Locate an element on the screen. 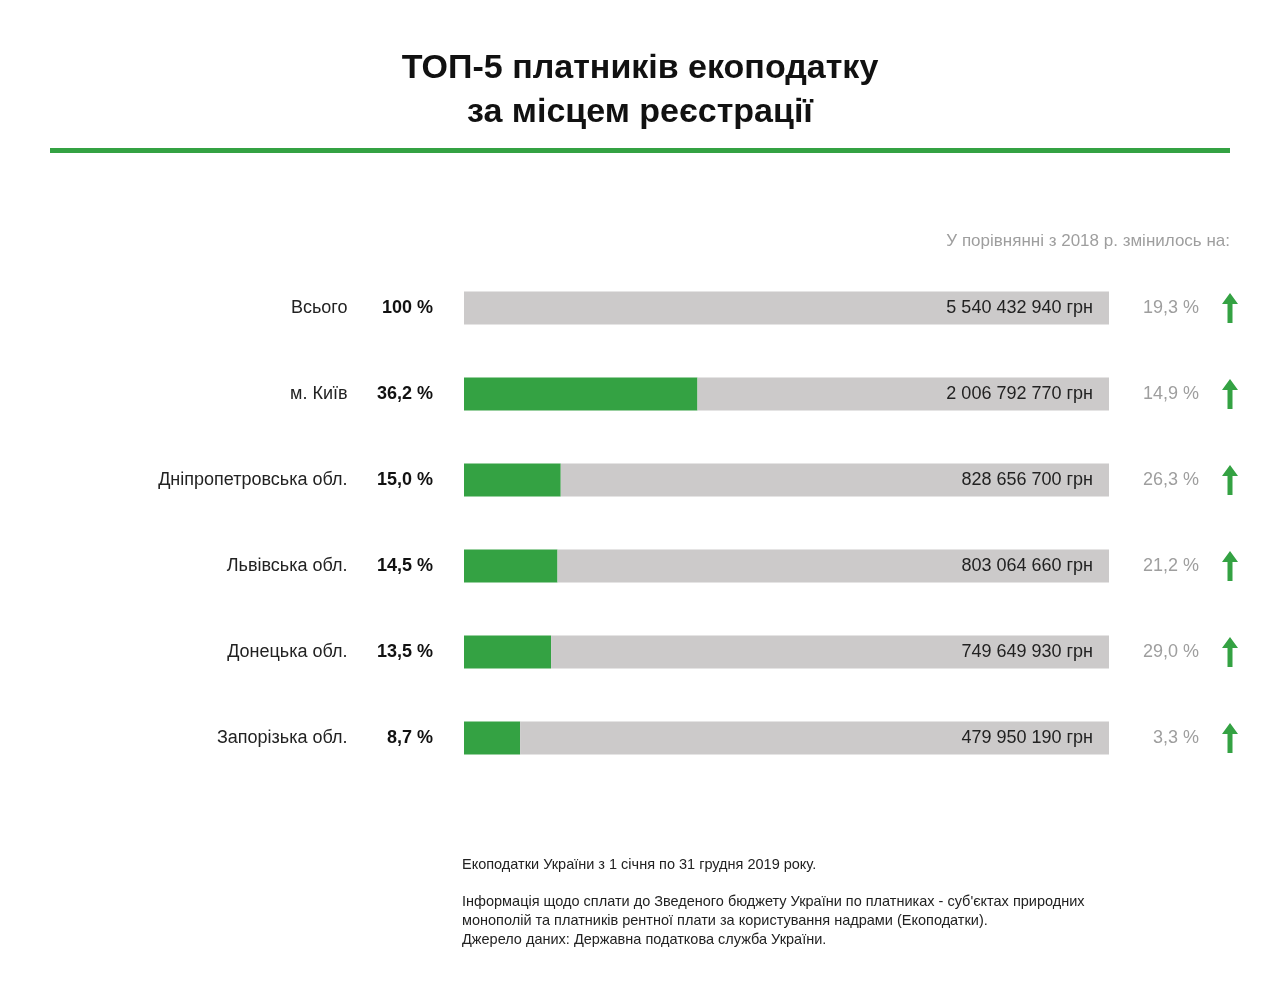  text: 3,3 % is located at coordinates (1175, 737).